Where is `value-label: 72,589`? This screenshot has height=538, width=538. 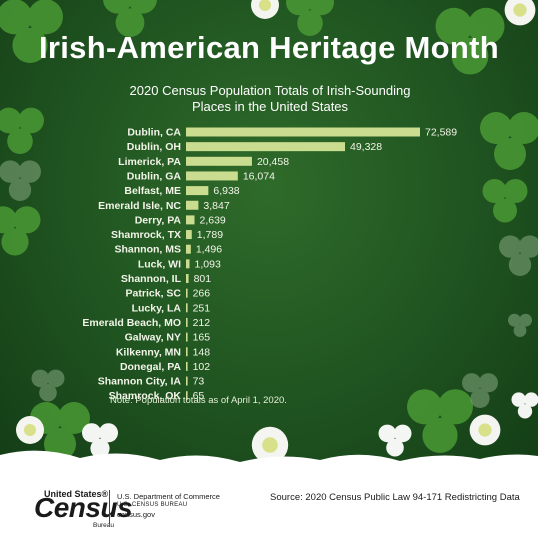
value-label: 72,589 is located at coordinates (441, 133).